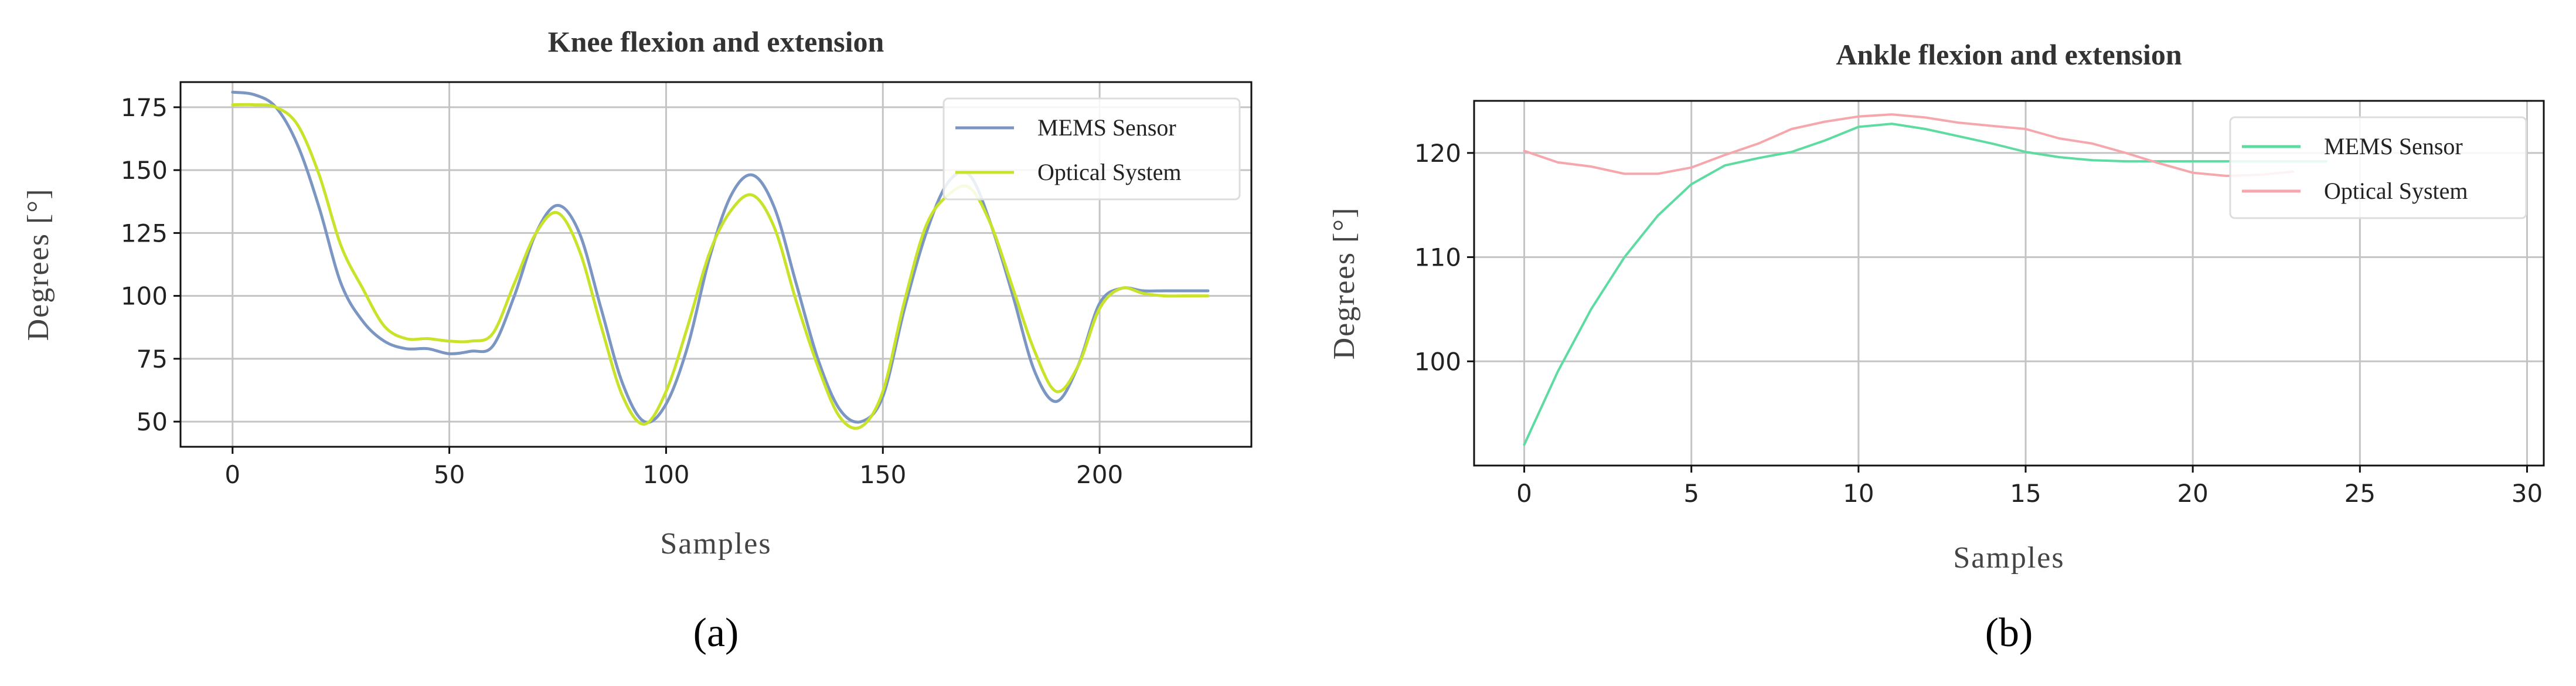 The width and height of the screenshot is (2576, 686). What do you see at coordinates (144, 171) in the screenshot?
I see `y-tick-label: 150` at bounding box center [144, 171].